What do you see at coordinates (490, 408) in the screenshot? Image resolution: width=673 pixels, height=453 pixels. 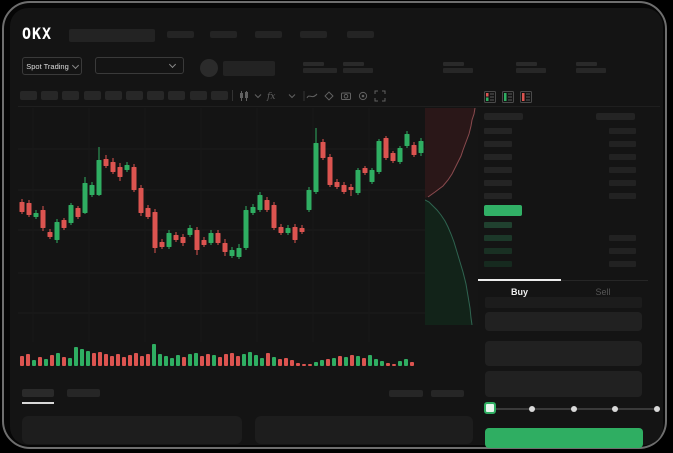 I see `slider-handle` at bounding box center [490, 408].